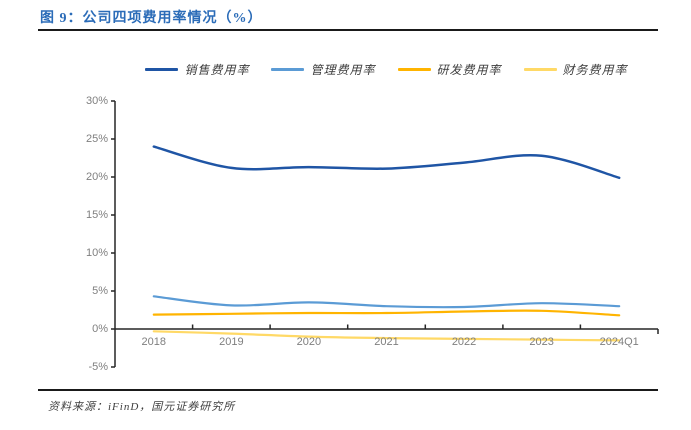 The height and width of the screenshot is (430, 691). What do you see at coordinates (217, 69) in the screenshot?
I see `legend-label: 销售费用率` at bounding box center [217, 69].